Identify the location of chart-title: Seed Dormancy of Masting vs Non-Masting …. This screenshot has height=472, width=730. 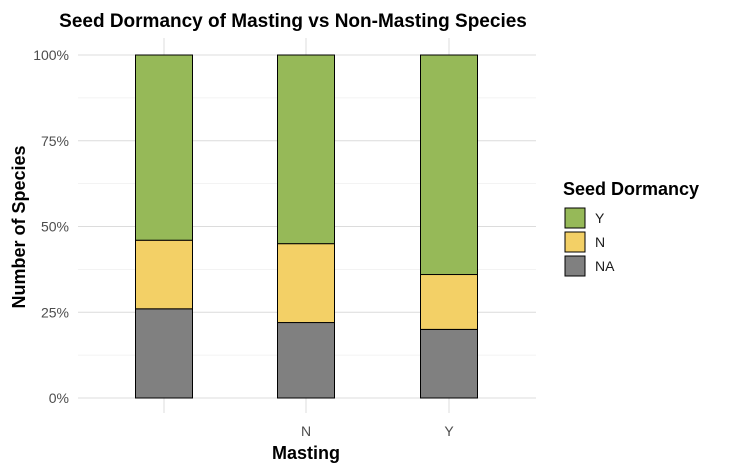
(293, 21).